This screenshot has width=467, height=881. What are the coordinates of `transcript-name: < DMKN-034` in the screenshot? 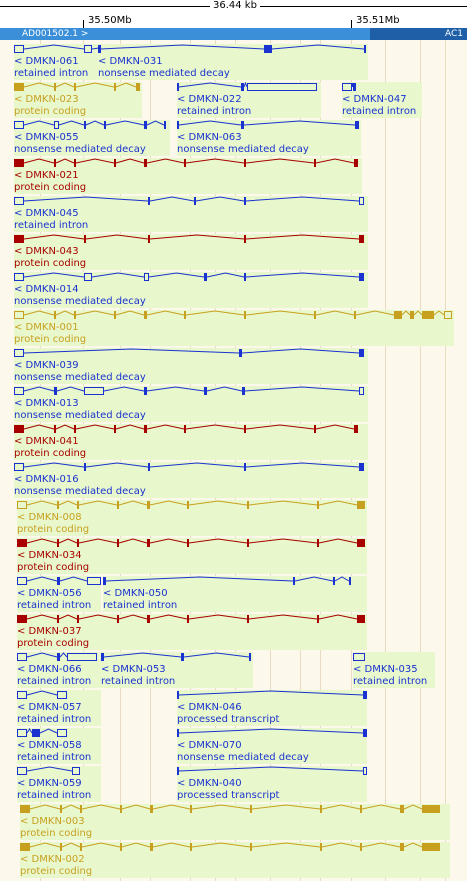 It's located at (49, 555).